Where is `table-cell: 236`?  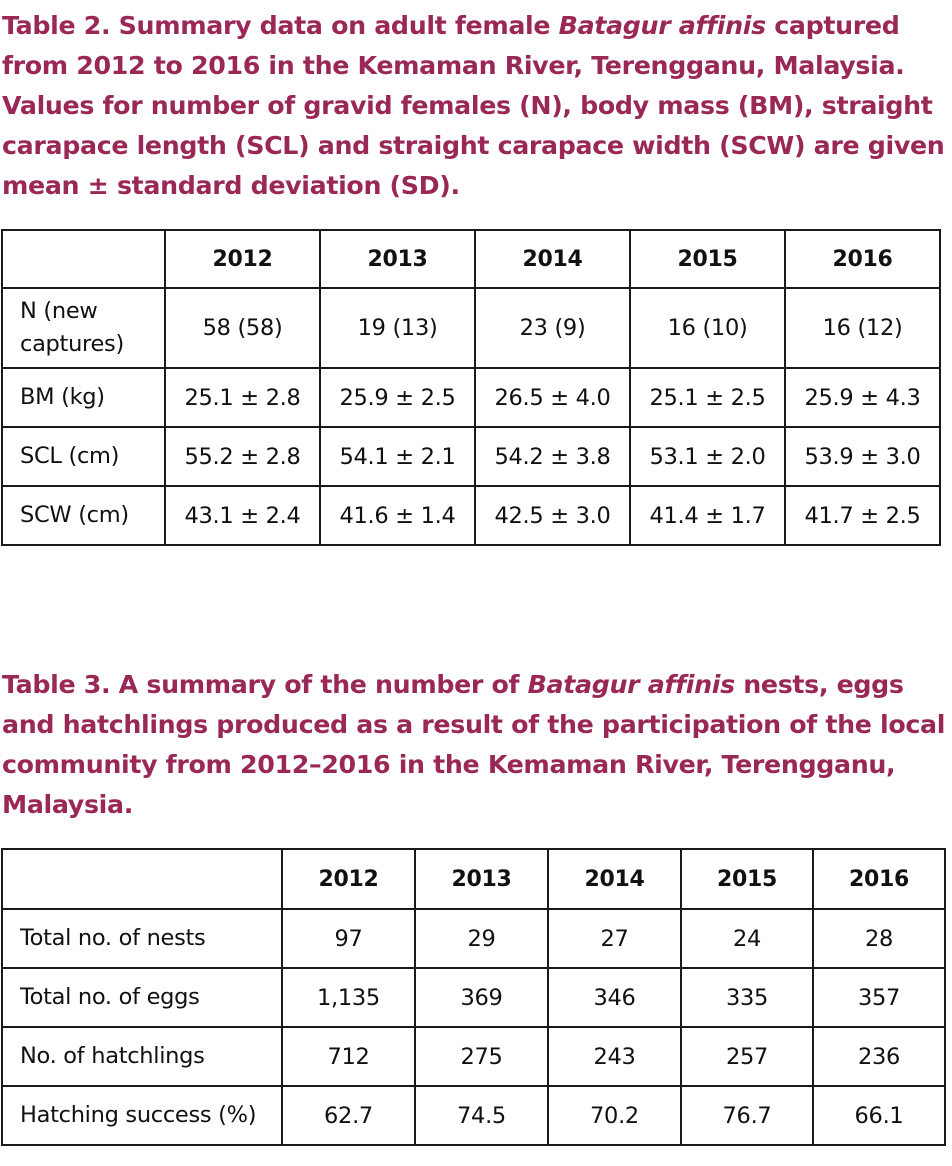
table-cell: 236 is located at coordinates (879, 1056).